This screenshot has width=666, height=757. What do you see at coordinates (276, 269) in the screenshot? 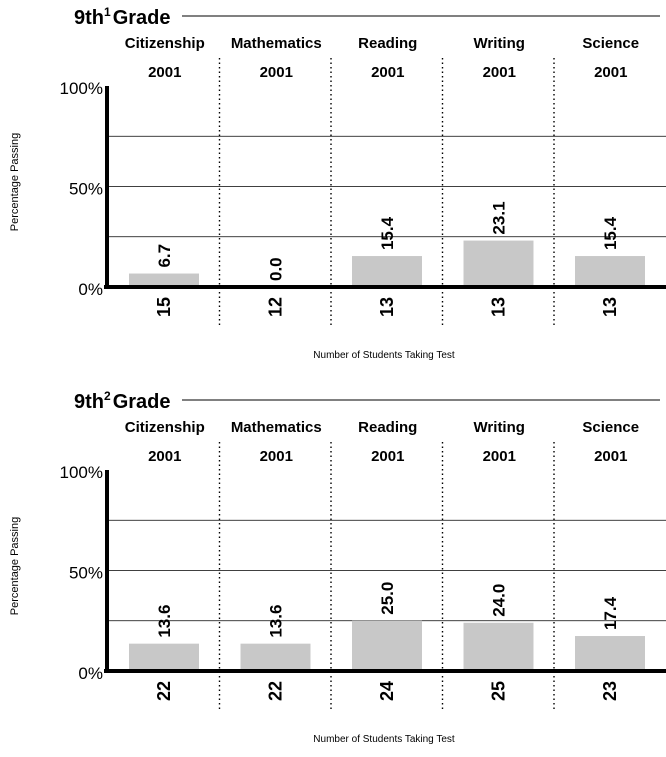
I see `value-label: 0.0` at bounding box center [276, 269].